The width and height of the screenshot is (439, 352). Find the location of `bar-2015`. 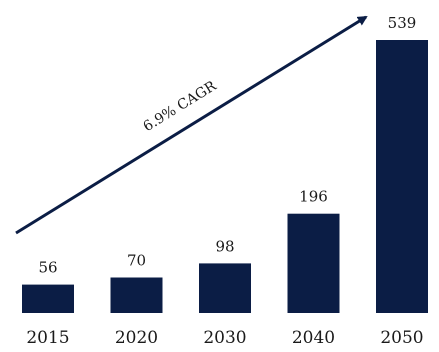

bar-2015 is located at coordinates (48, 298).